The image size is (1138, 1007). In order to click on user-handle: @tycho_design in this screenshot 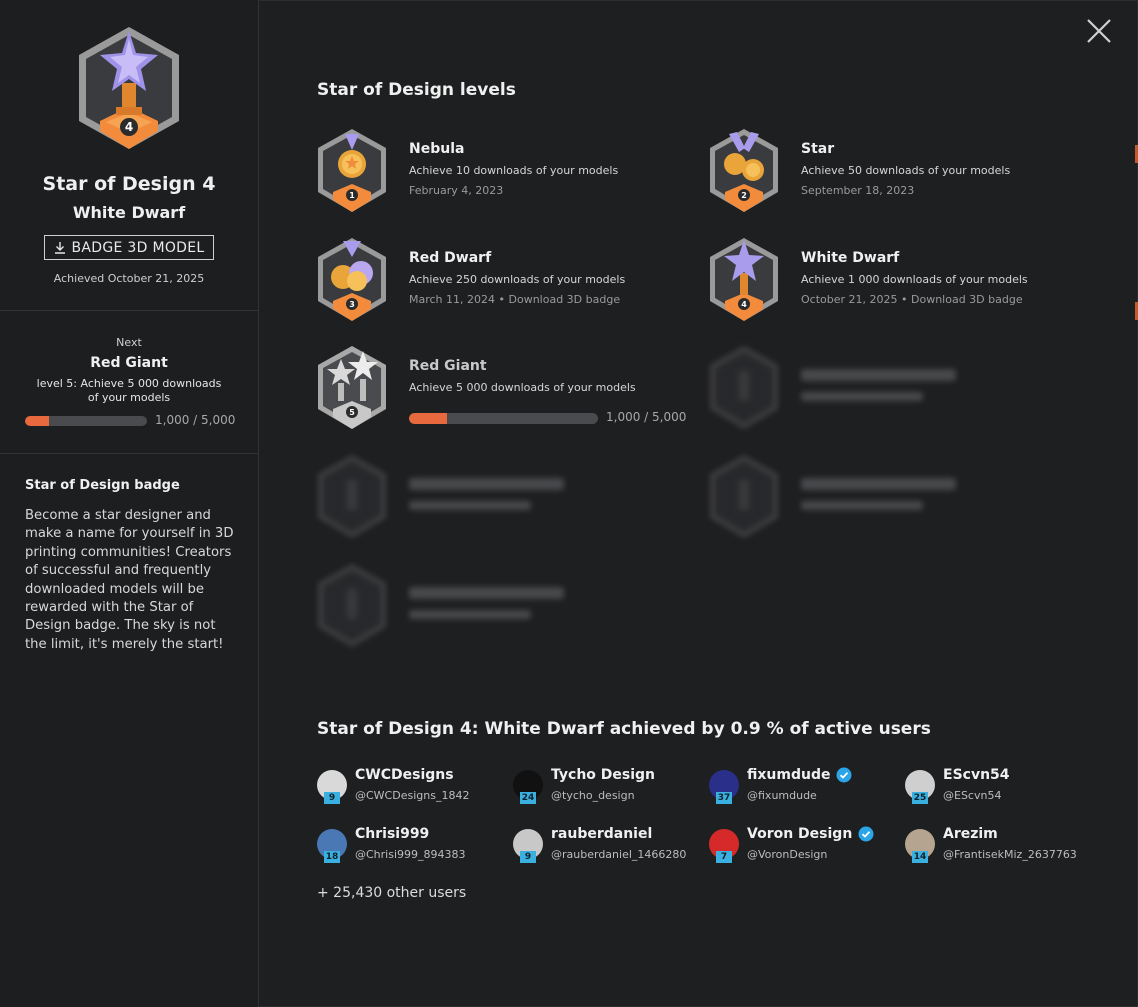, I will do `click(593, 795)`.